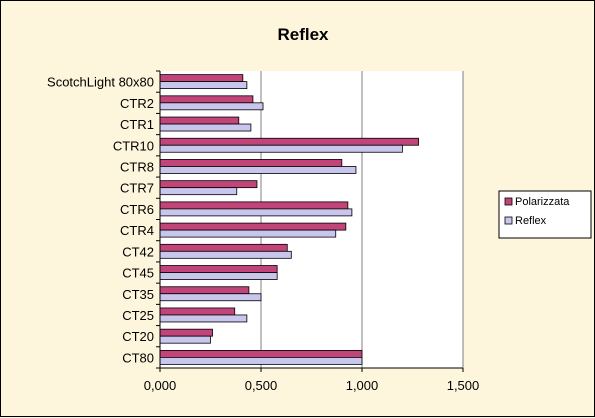  What do you see at coordinates (137, 103) in the screenshot?
I see `category-label-1: CTR2` at bounding box center [137, 103].